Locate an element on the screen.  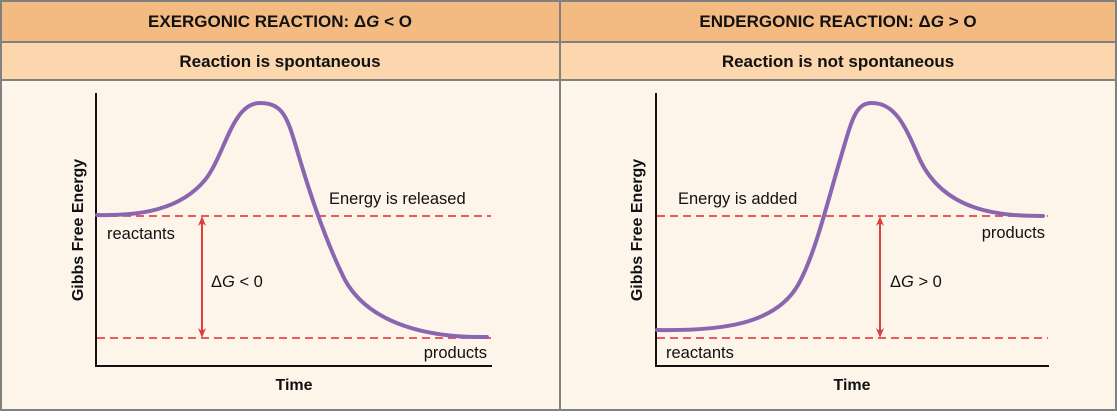
header-row is located at coordinates (558, 21).